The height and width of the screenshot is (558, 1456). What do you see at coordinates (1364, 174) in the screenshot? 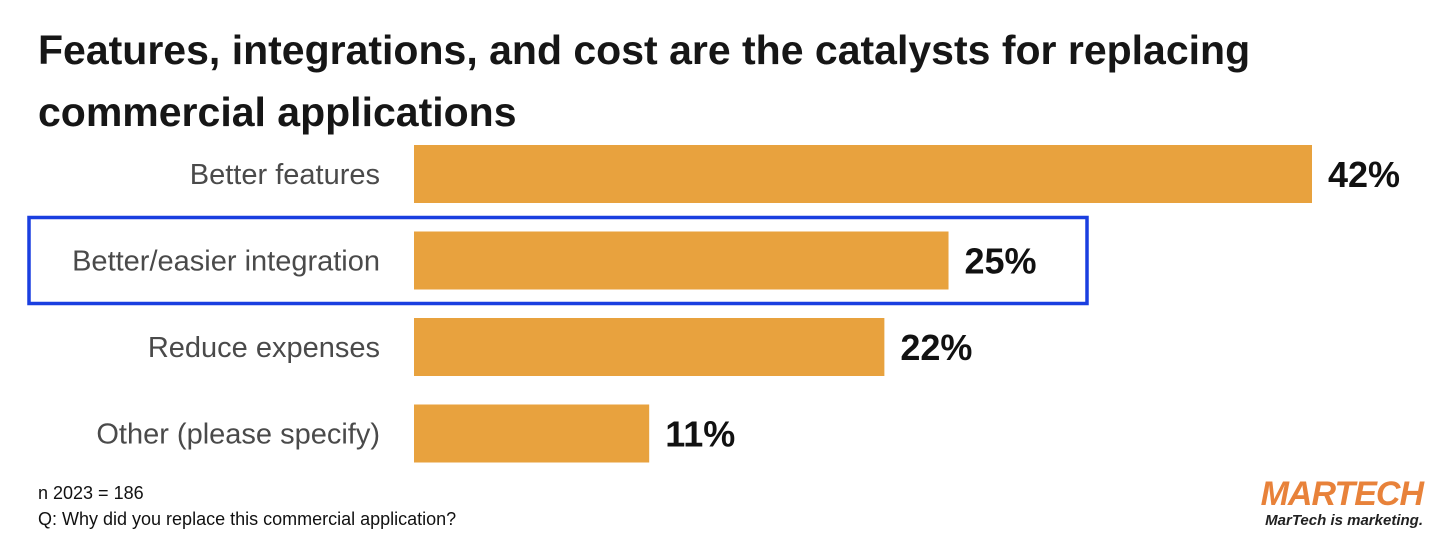
I see `value-label: 42%` at bounding box center [1364, 174].